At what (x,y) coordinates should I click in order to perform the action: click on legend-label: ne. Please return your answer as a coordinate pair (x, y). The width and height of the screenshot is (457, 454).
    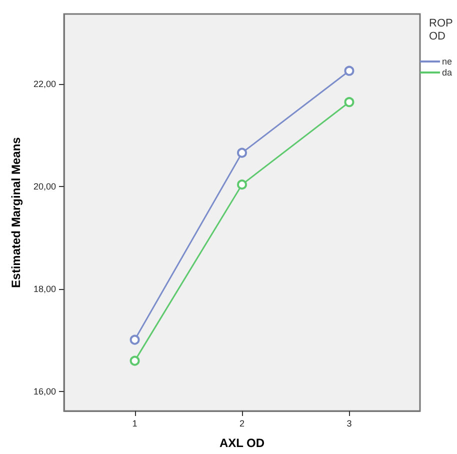
    Looking at the image, I should click on (447, 61).